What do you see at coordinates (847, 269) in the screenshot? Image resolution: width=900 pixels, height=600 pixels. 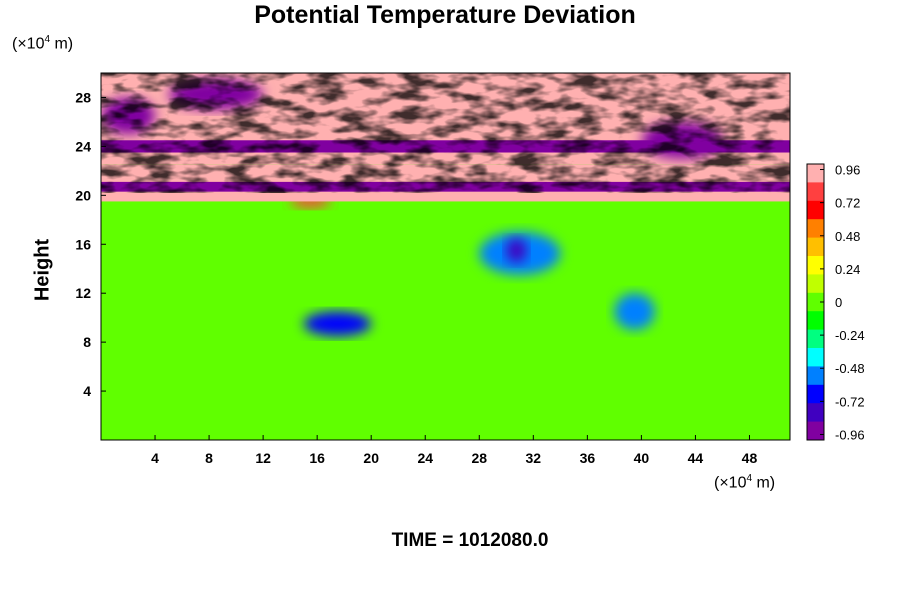 I see `colorbar-tick-label-3: 0.24` at bounding box center [847, 269].